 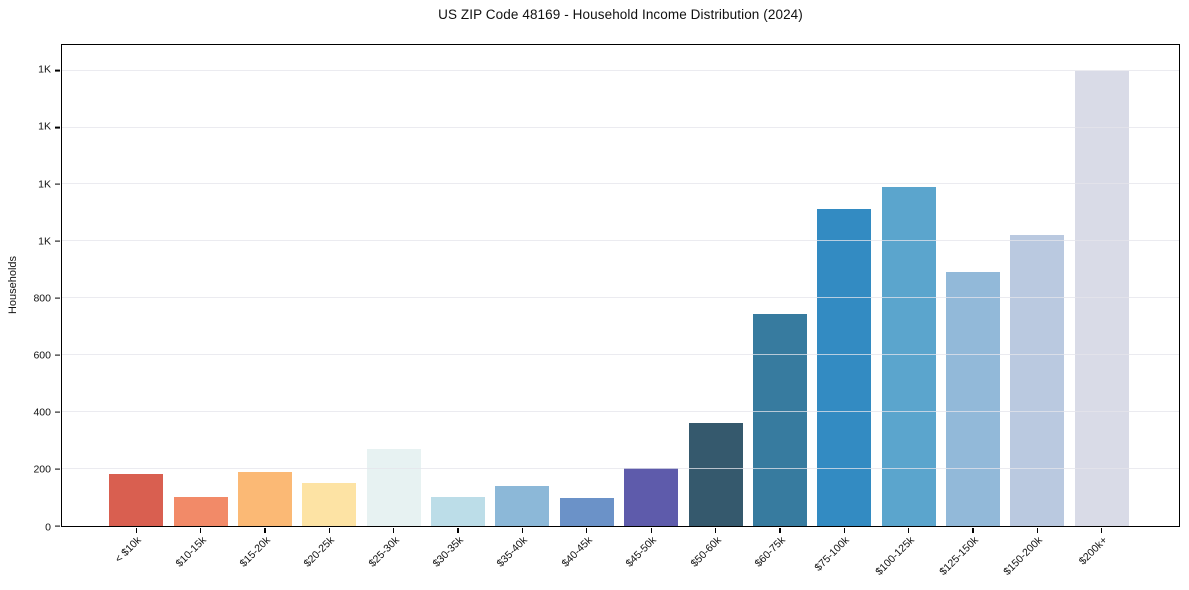 I want to click on bar-slot: $20-25k, so click(x=329, y=307).